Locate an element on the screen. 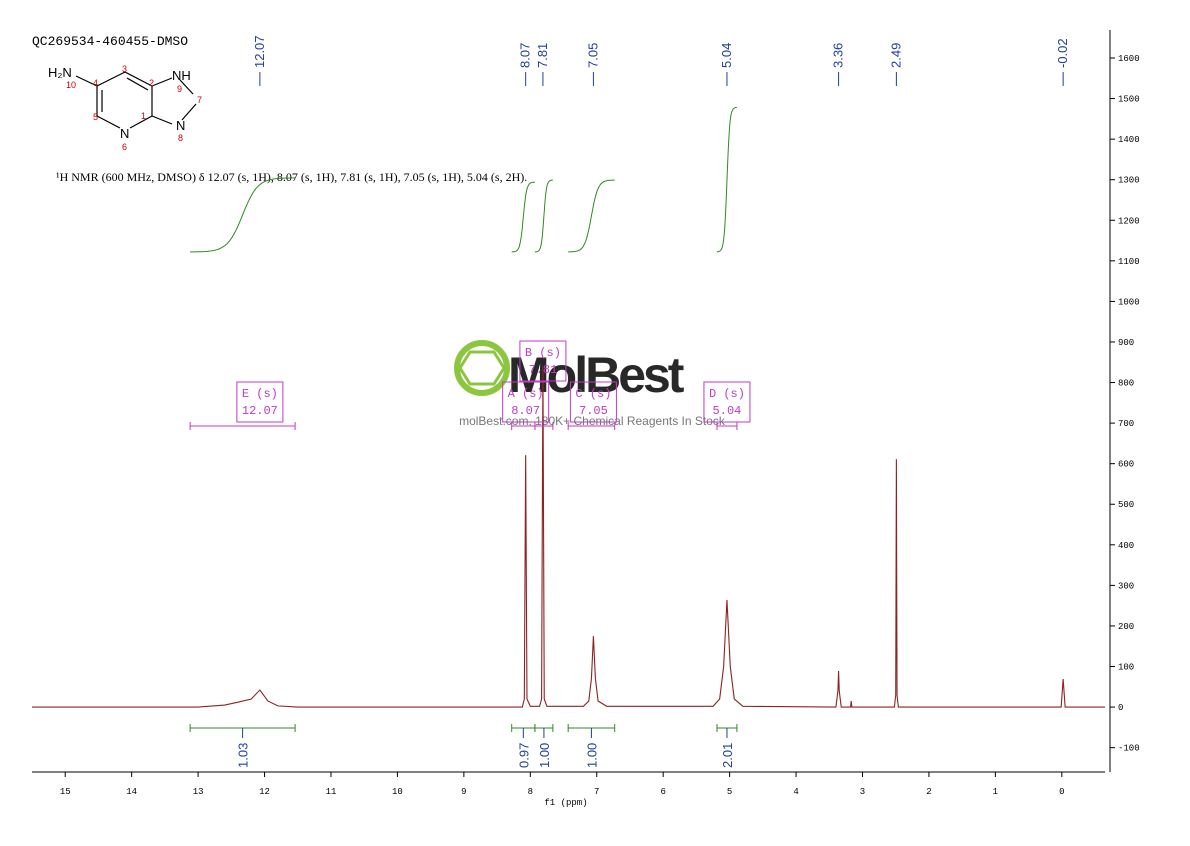 Image resolution: width=1190 pixels, height=846 pixels. peak-label: 7.05 is located at coordinates (592, 55).